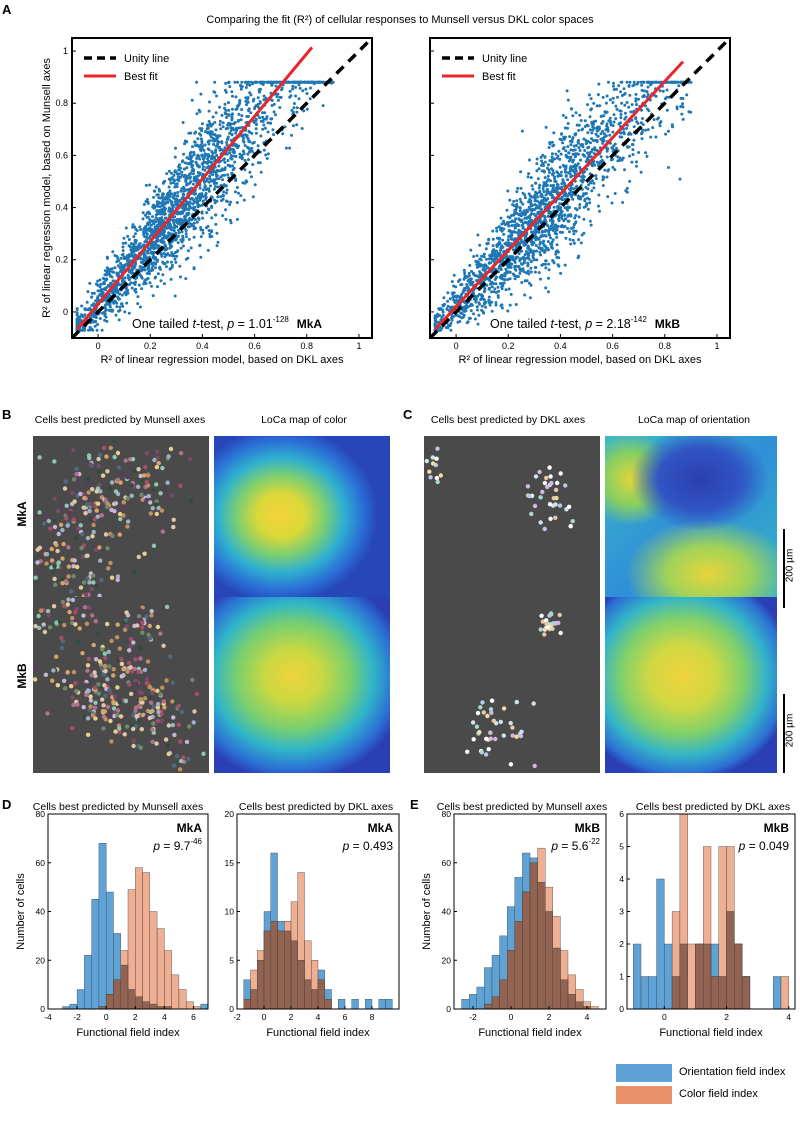 Image resolution: width=800 pixels, height=1126 pixels. I want to click on x-tick-label: 0.8, so click(307, 346).